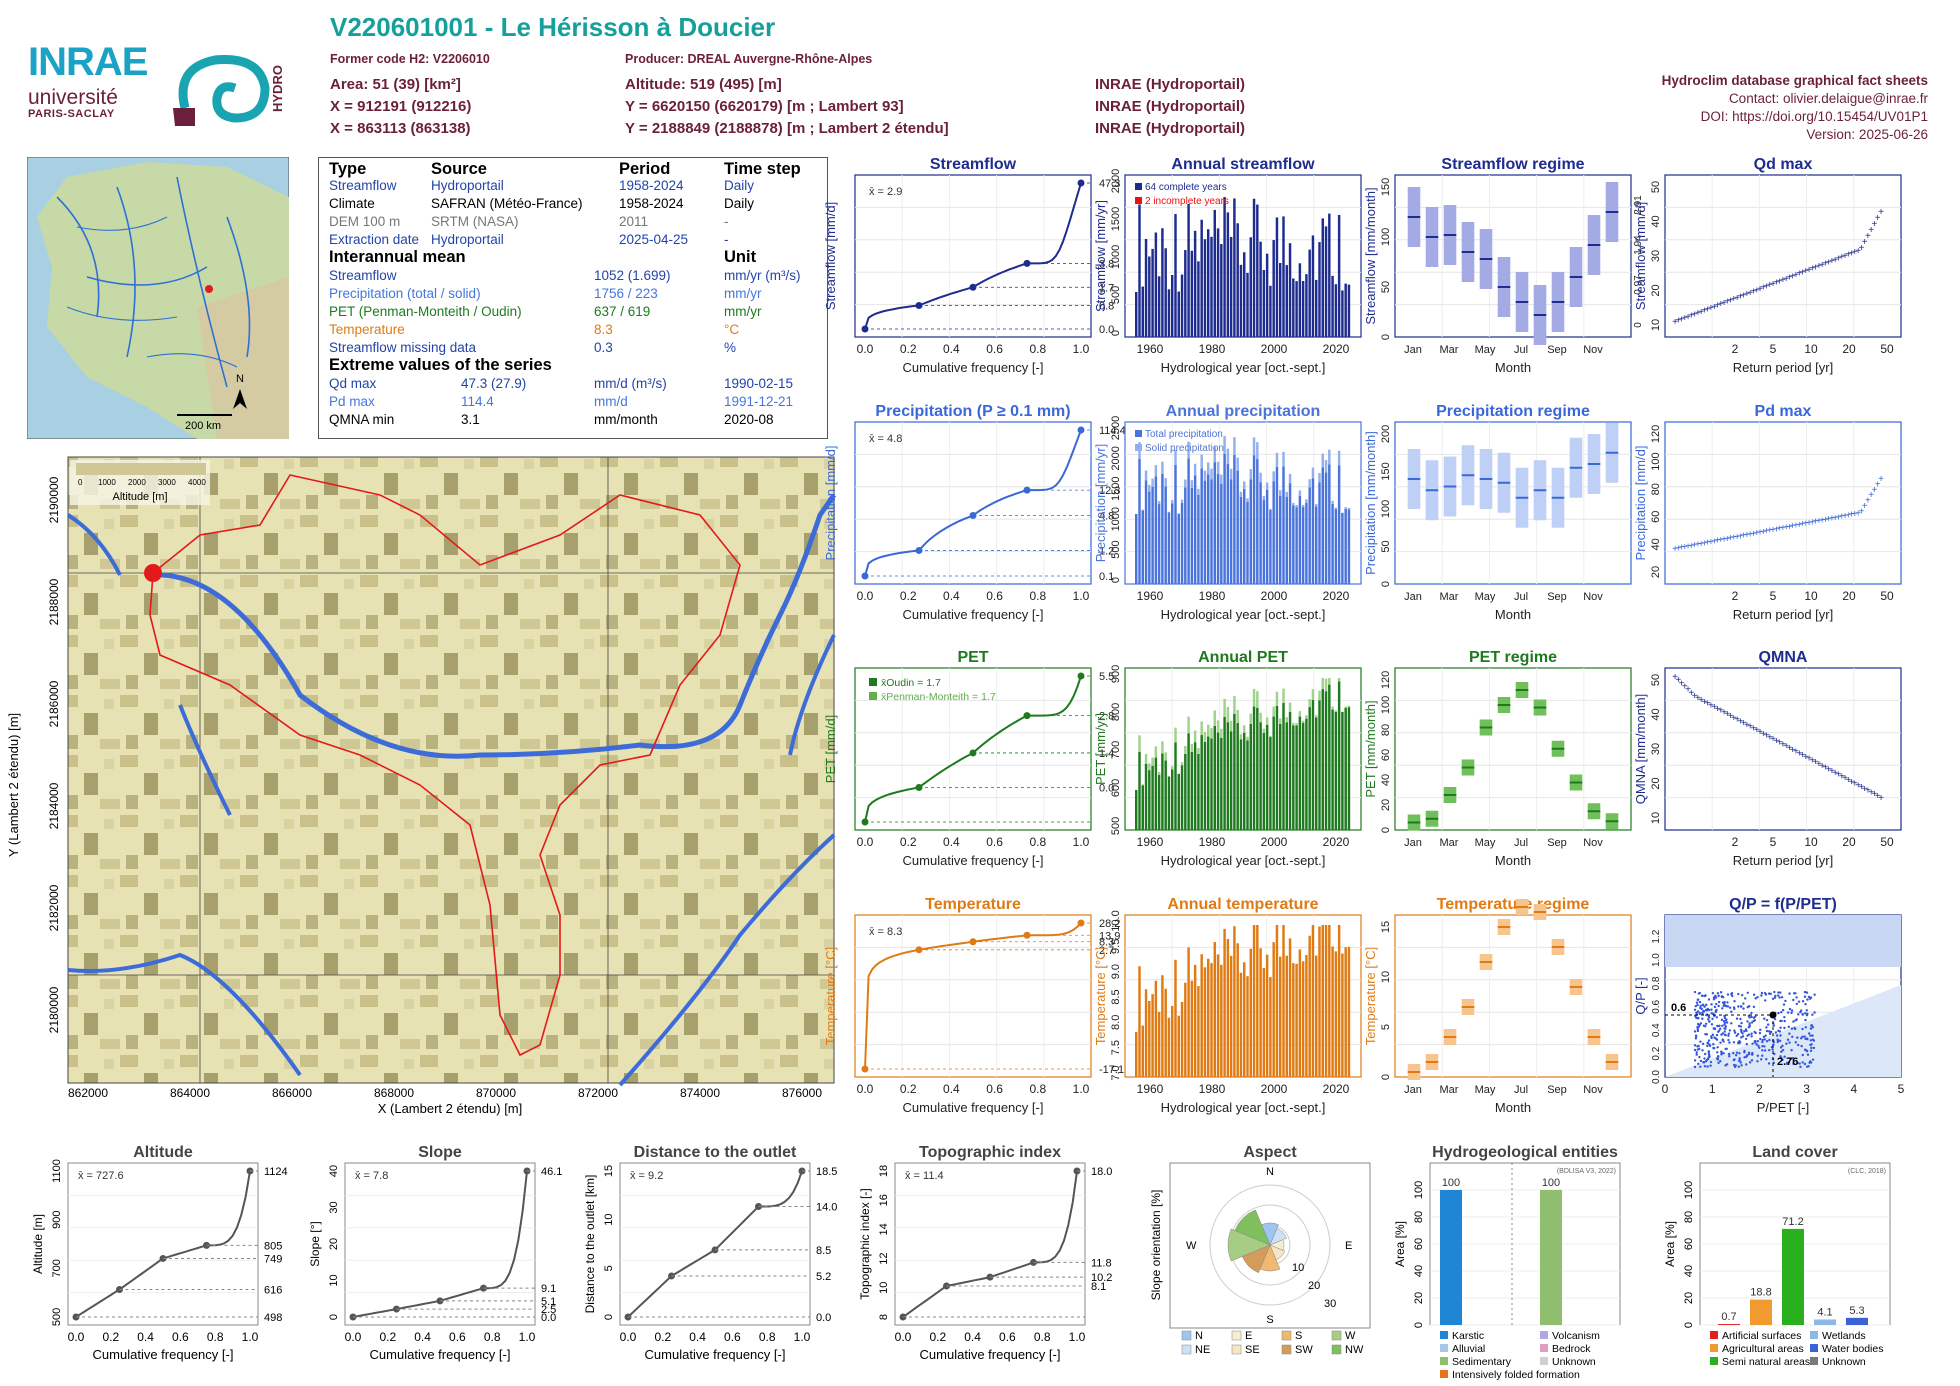 This screenshot has width=1960, height=1386. I want to click on precip_regime-xtick: May, so click(1485, 597).